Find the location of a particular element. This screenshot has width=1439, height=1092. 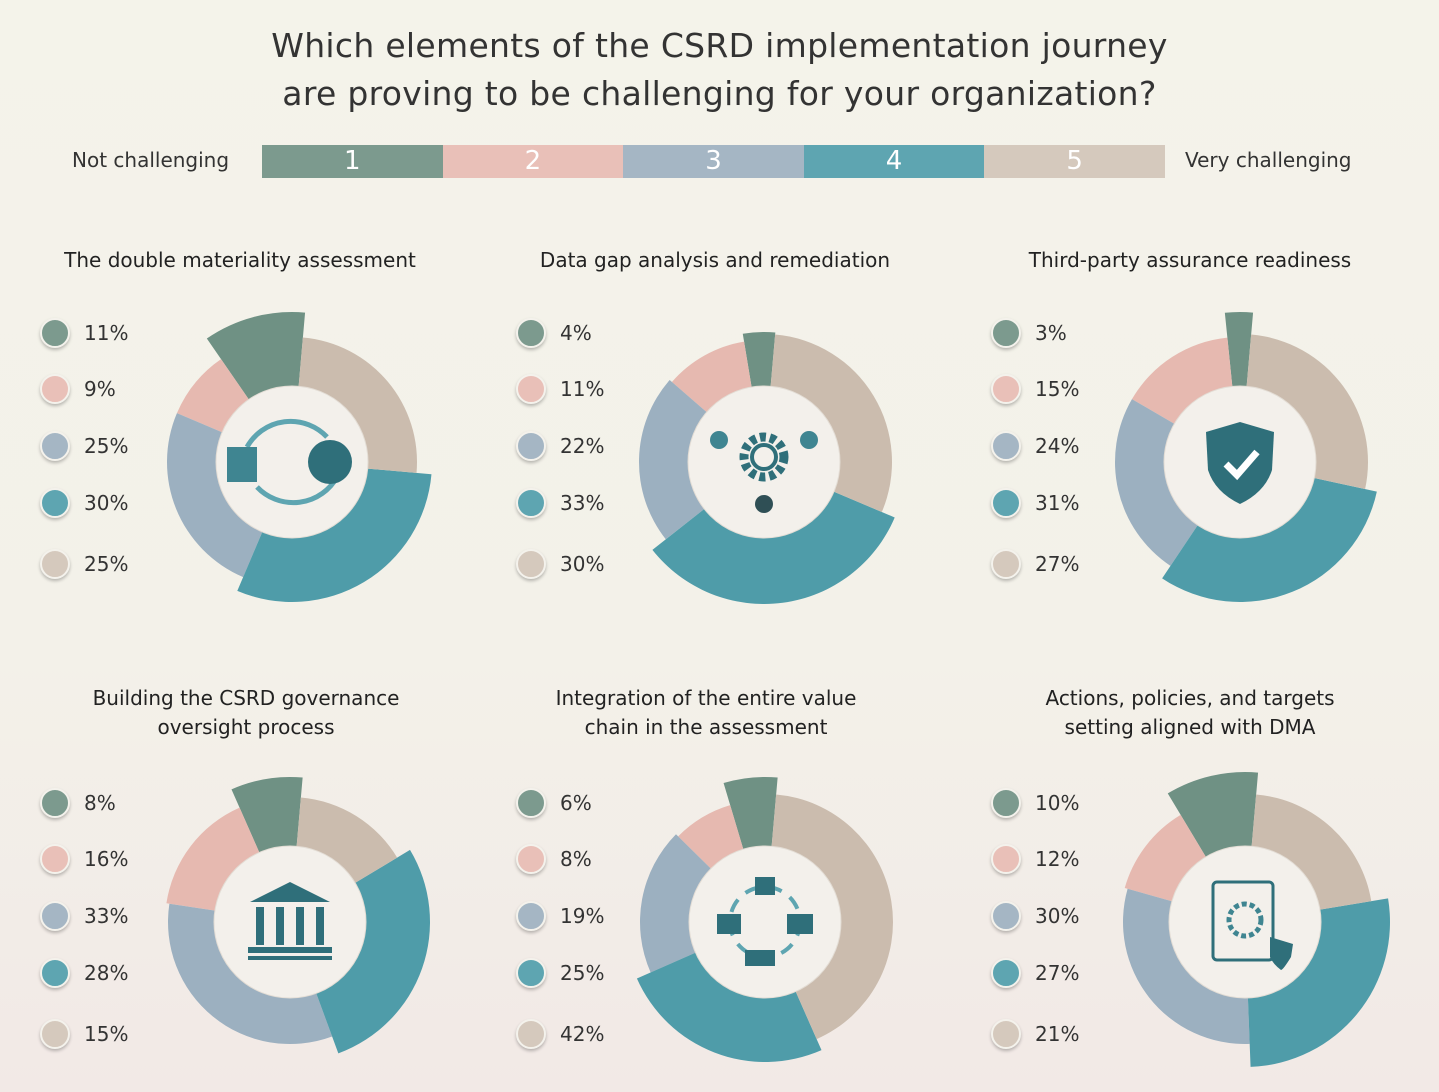

gear-cycle-icon is located at coordinates (764, 472).